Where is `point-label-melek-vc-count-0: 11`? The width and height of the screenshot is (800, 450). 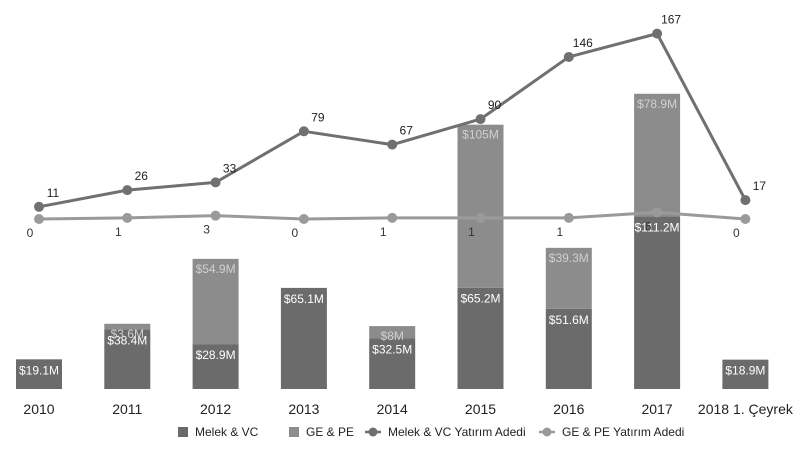
point-label-melek-vc-count-0: 11 is located at coordinates (53, 193).